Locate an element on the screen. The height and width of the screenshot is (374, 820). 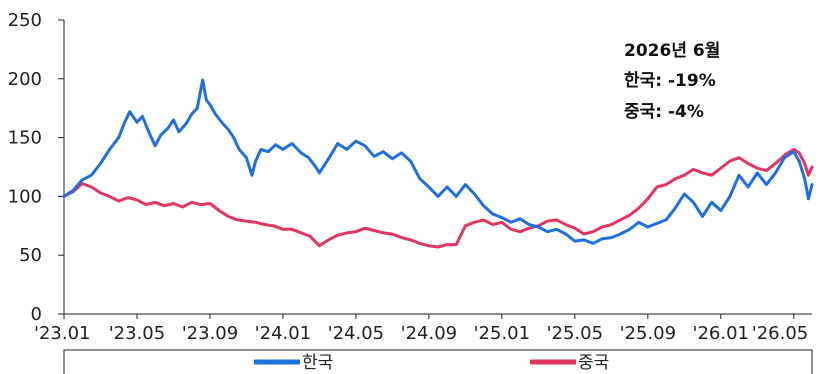
annotation-box: 2026년 6월 한국: -19% 중국: -4% is located at coordinates (672, 81).